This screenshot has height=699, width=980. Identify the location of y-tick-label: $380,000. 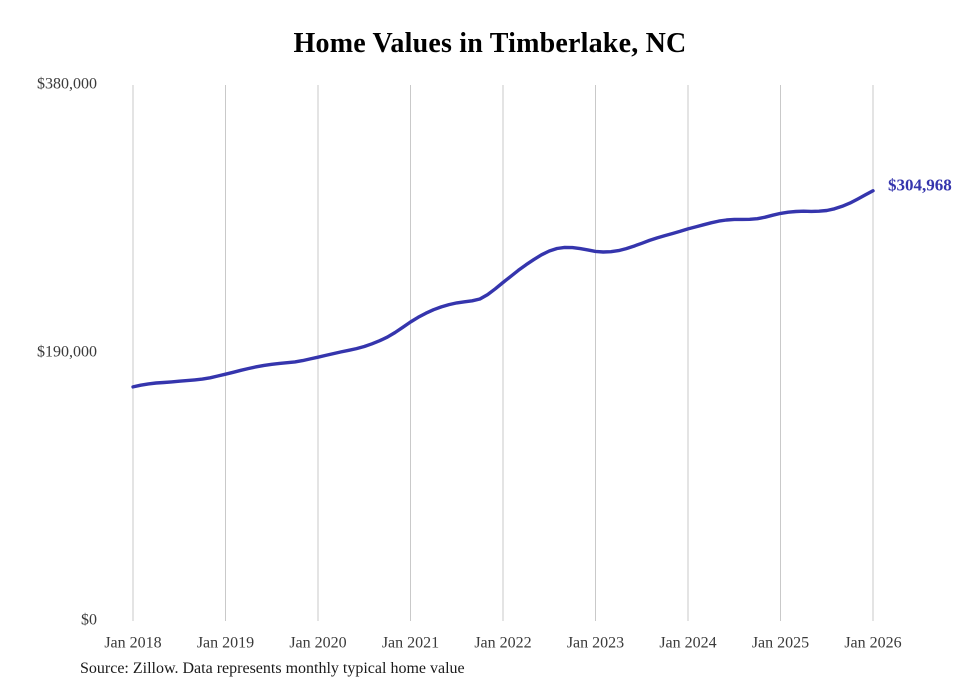
(67, 84).